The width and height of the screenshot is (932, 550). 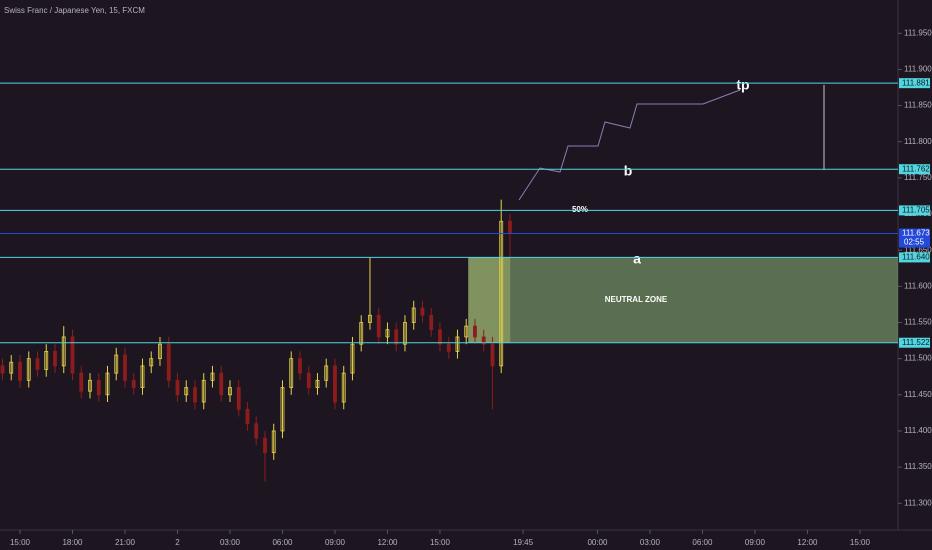 I want to click on chart-title: Swiss Franc / Japanese Yen, 15, FXCM, so click(x=74, y=10).